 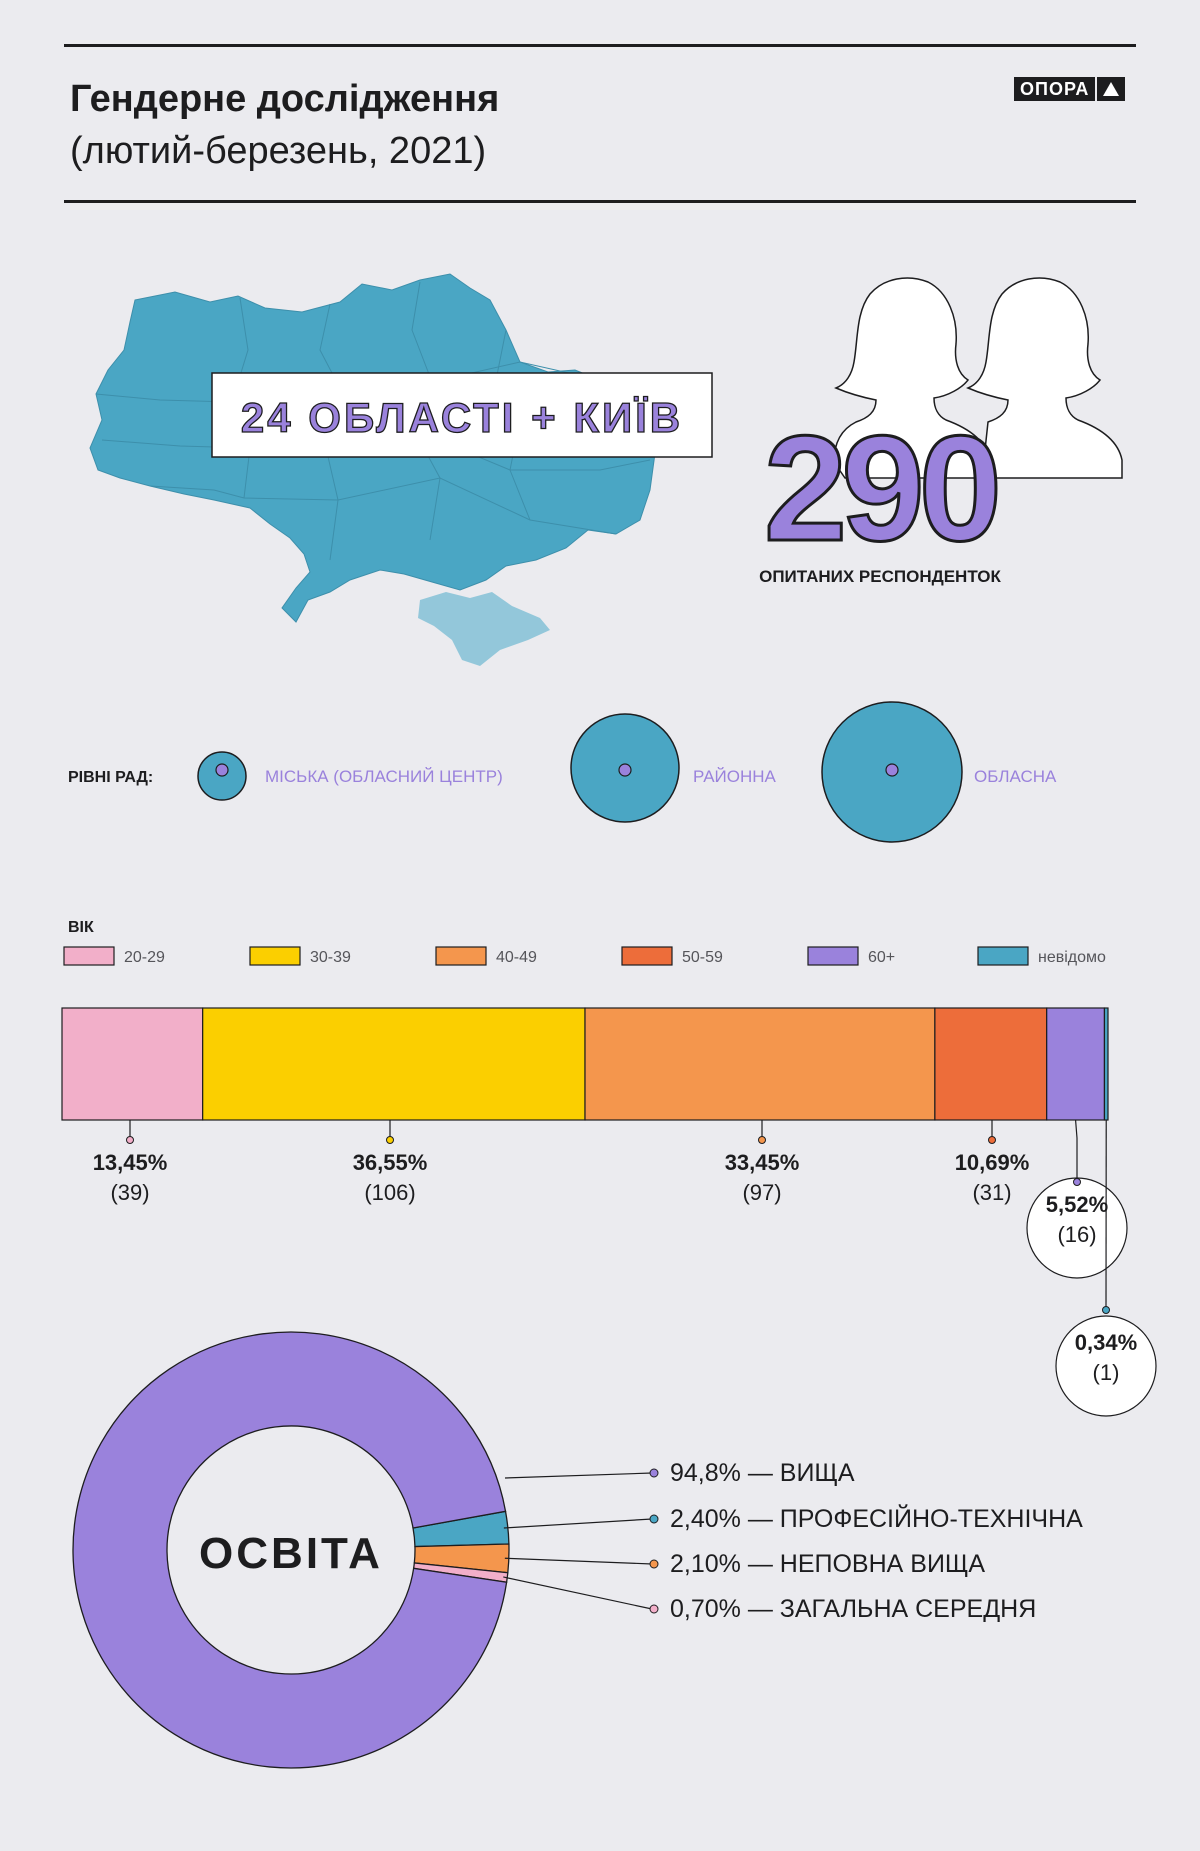 I want to click on age-count-label: (1), so click(x=1106, y=1372).